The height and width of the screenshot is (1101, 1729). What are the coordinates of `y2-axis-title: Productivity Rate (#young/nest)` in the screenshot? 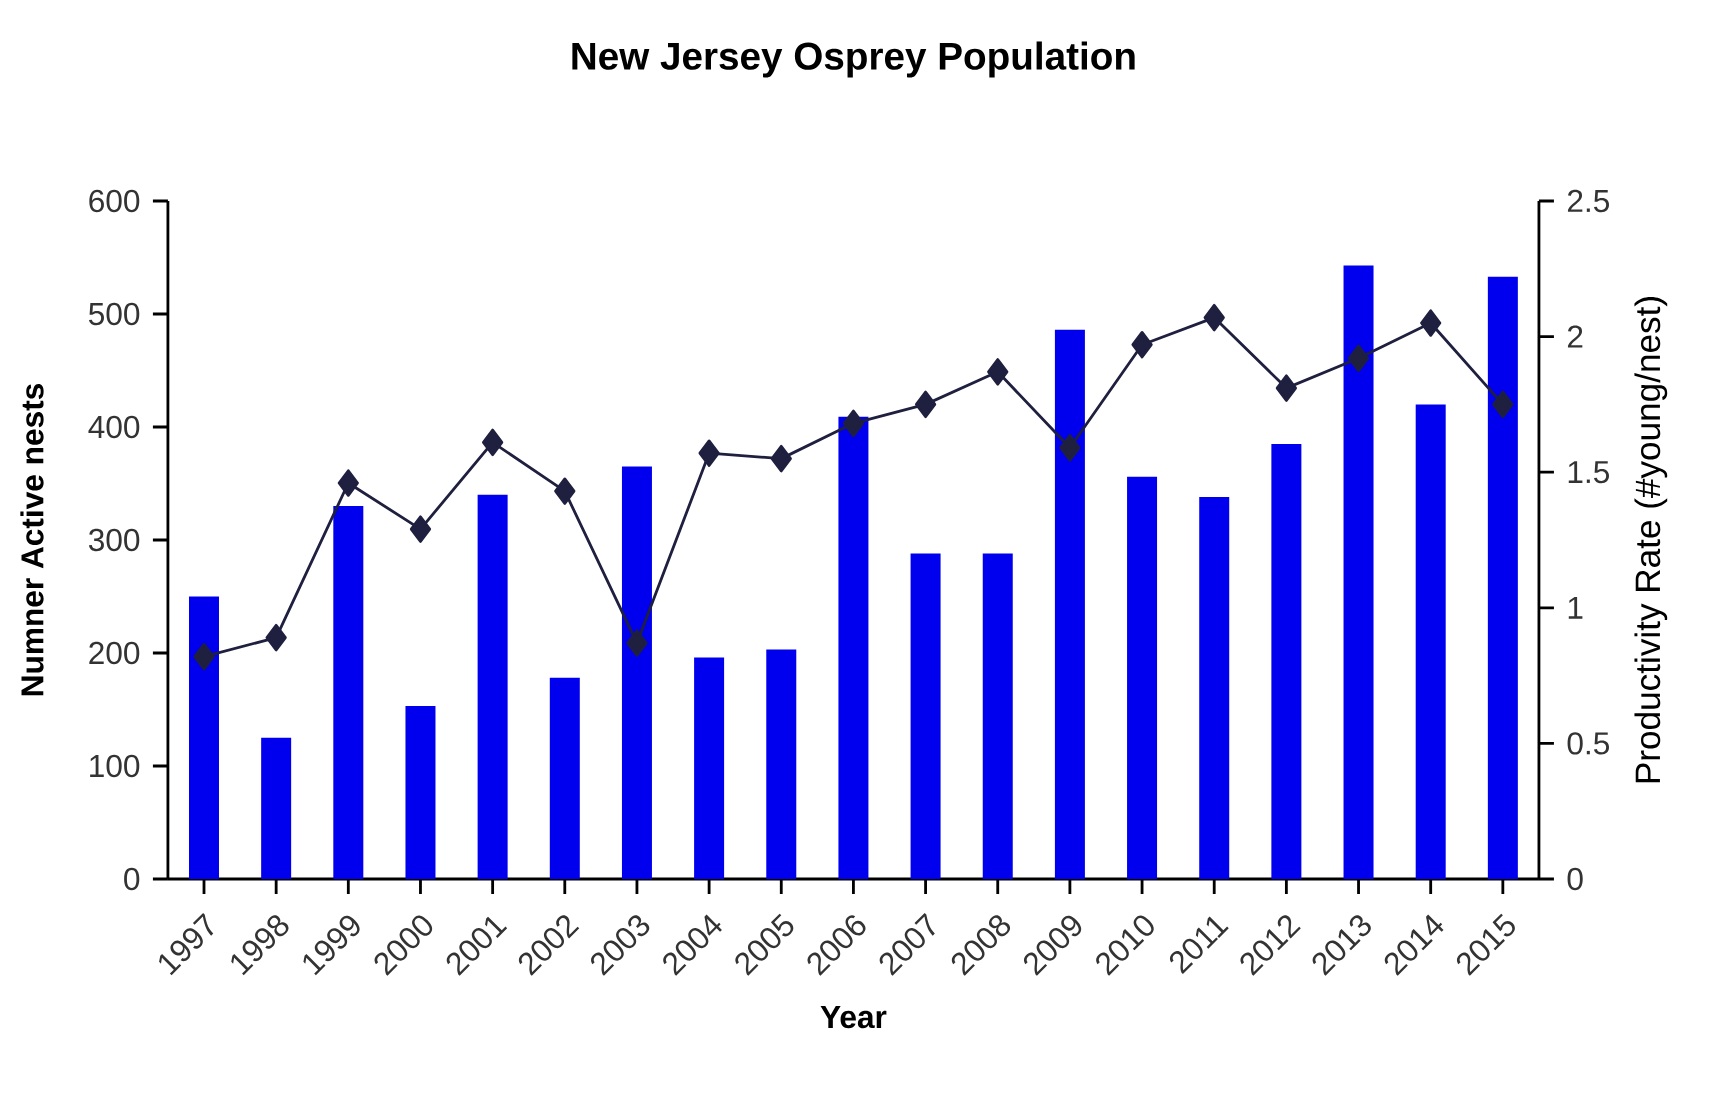 It's located at (1651, 540).